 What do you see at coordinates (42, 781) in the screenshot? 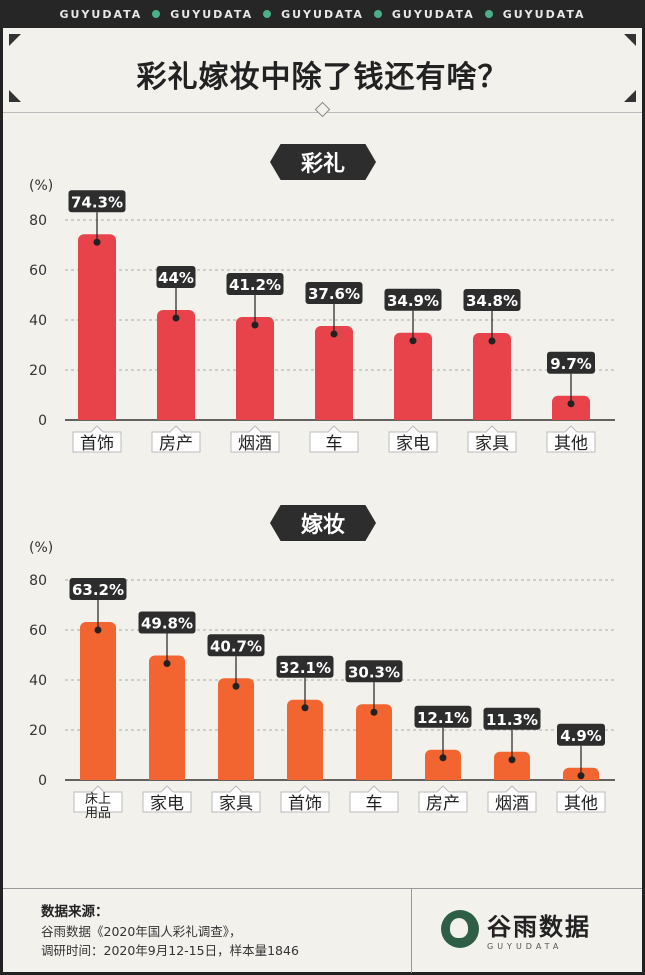
I see `y-tick-label: 0` at bounding box center [42, 781].